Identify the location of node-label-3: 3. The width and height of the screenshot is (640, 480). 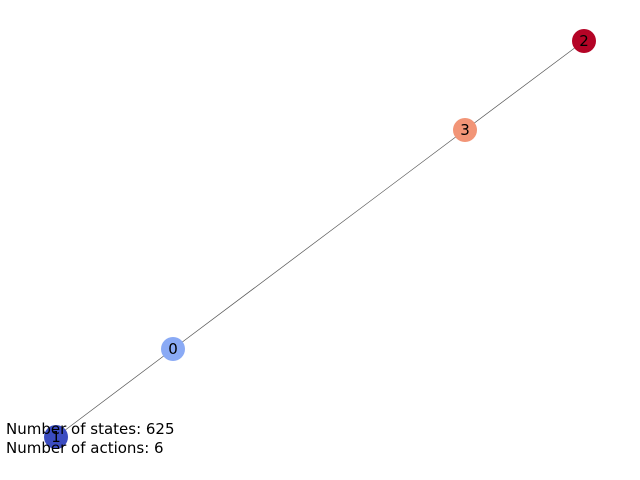
(465, 130).